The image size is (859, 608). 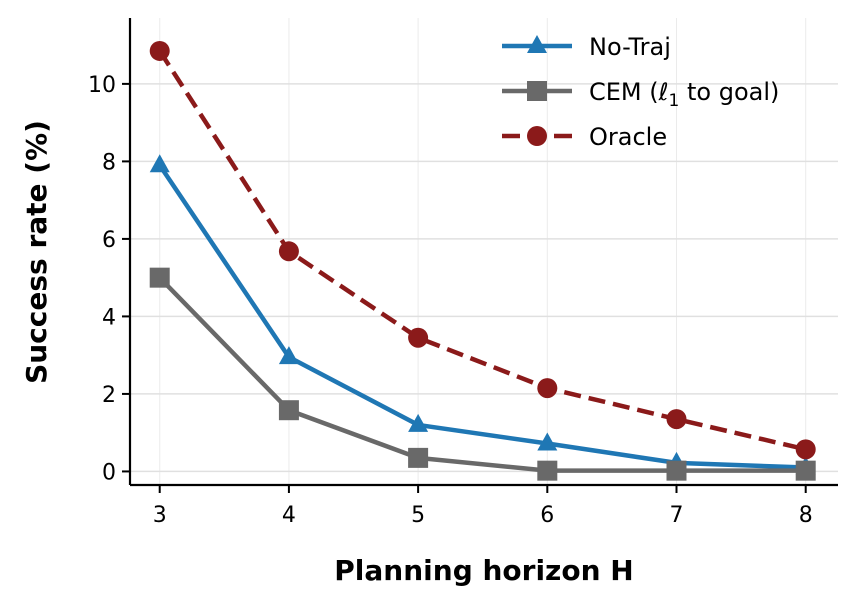 What do you see at coordinates (109, 395) in the screenshot?
I see `y-tick-label: 2` at bounding box center [109, 395].